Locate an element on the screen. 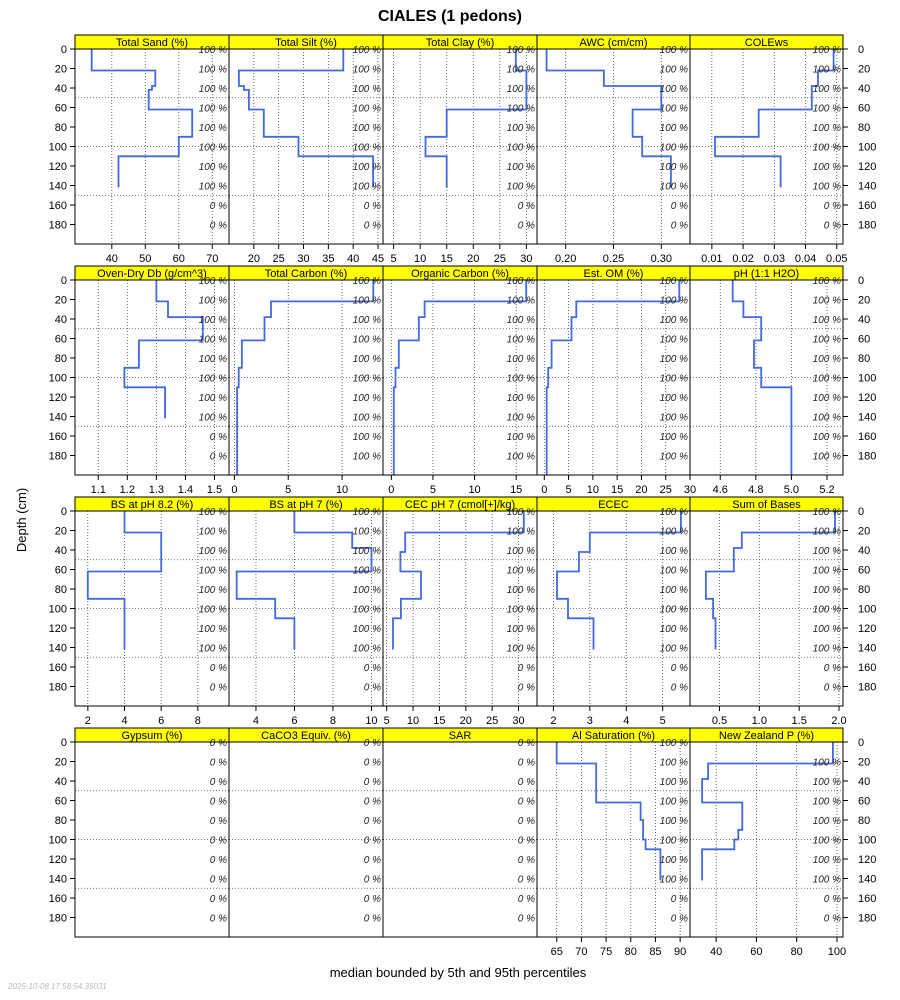  x-tick-label: 70 is located at coordinates (581, 952).